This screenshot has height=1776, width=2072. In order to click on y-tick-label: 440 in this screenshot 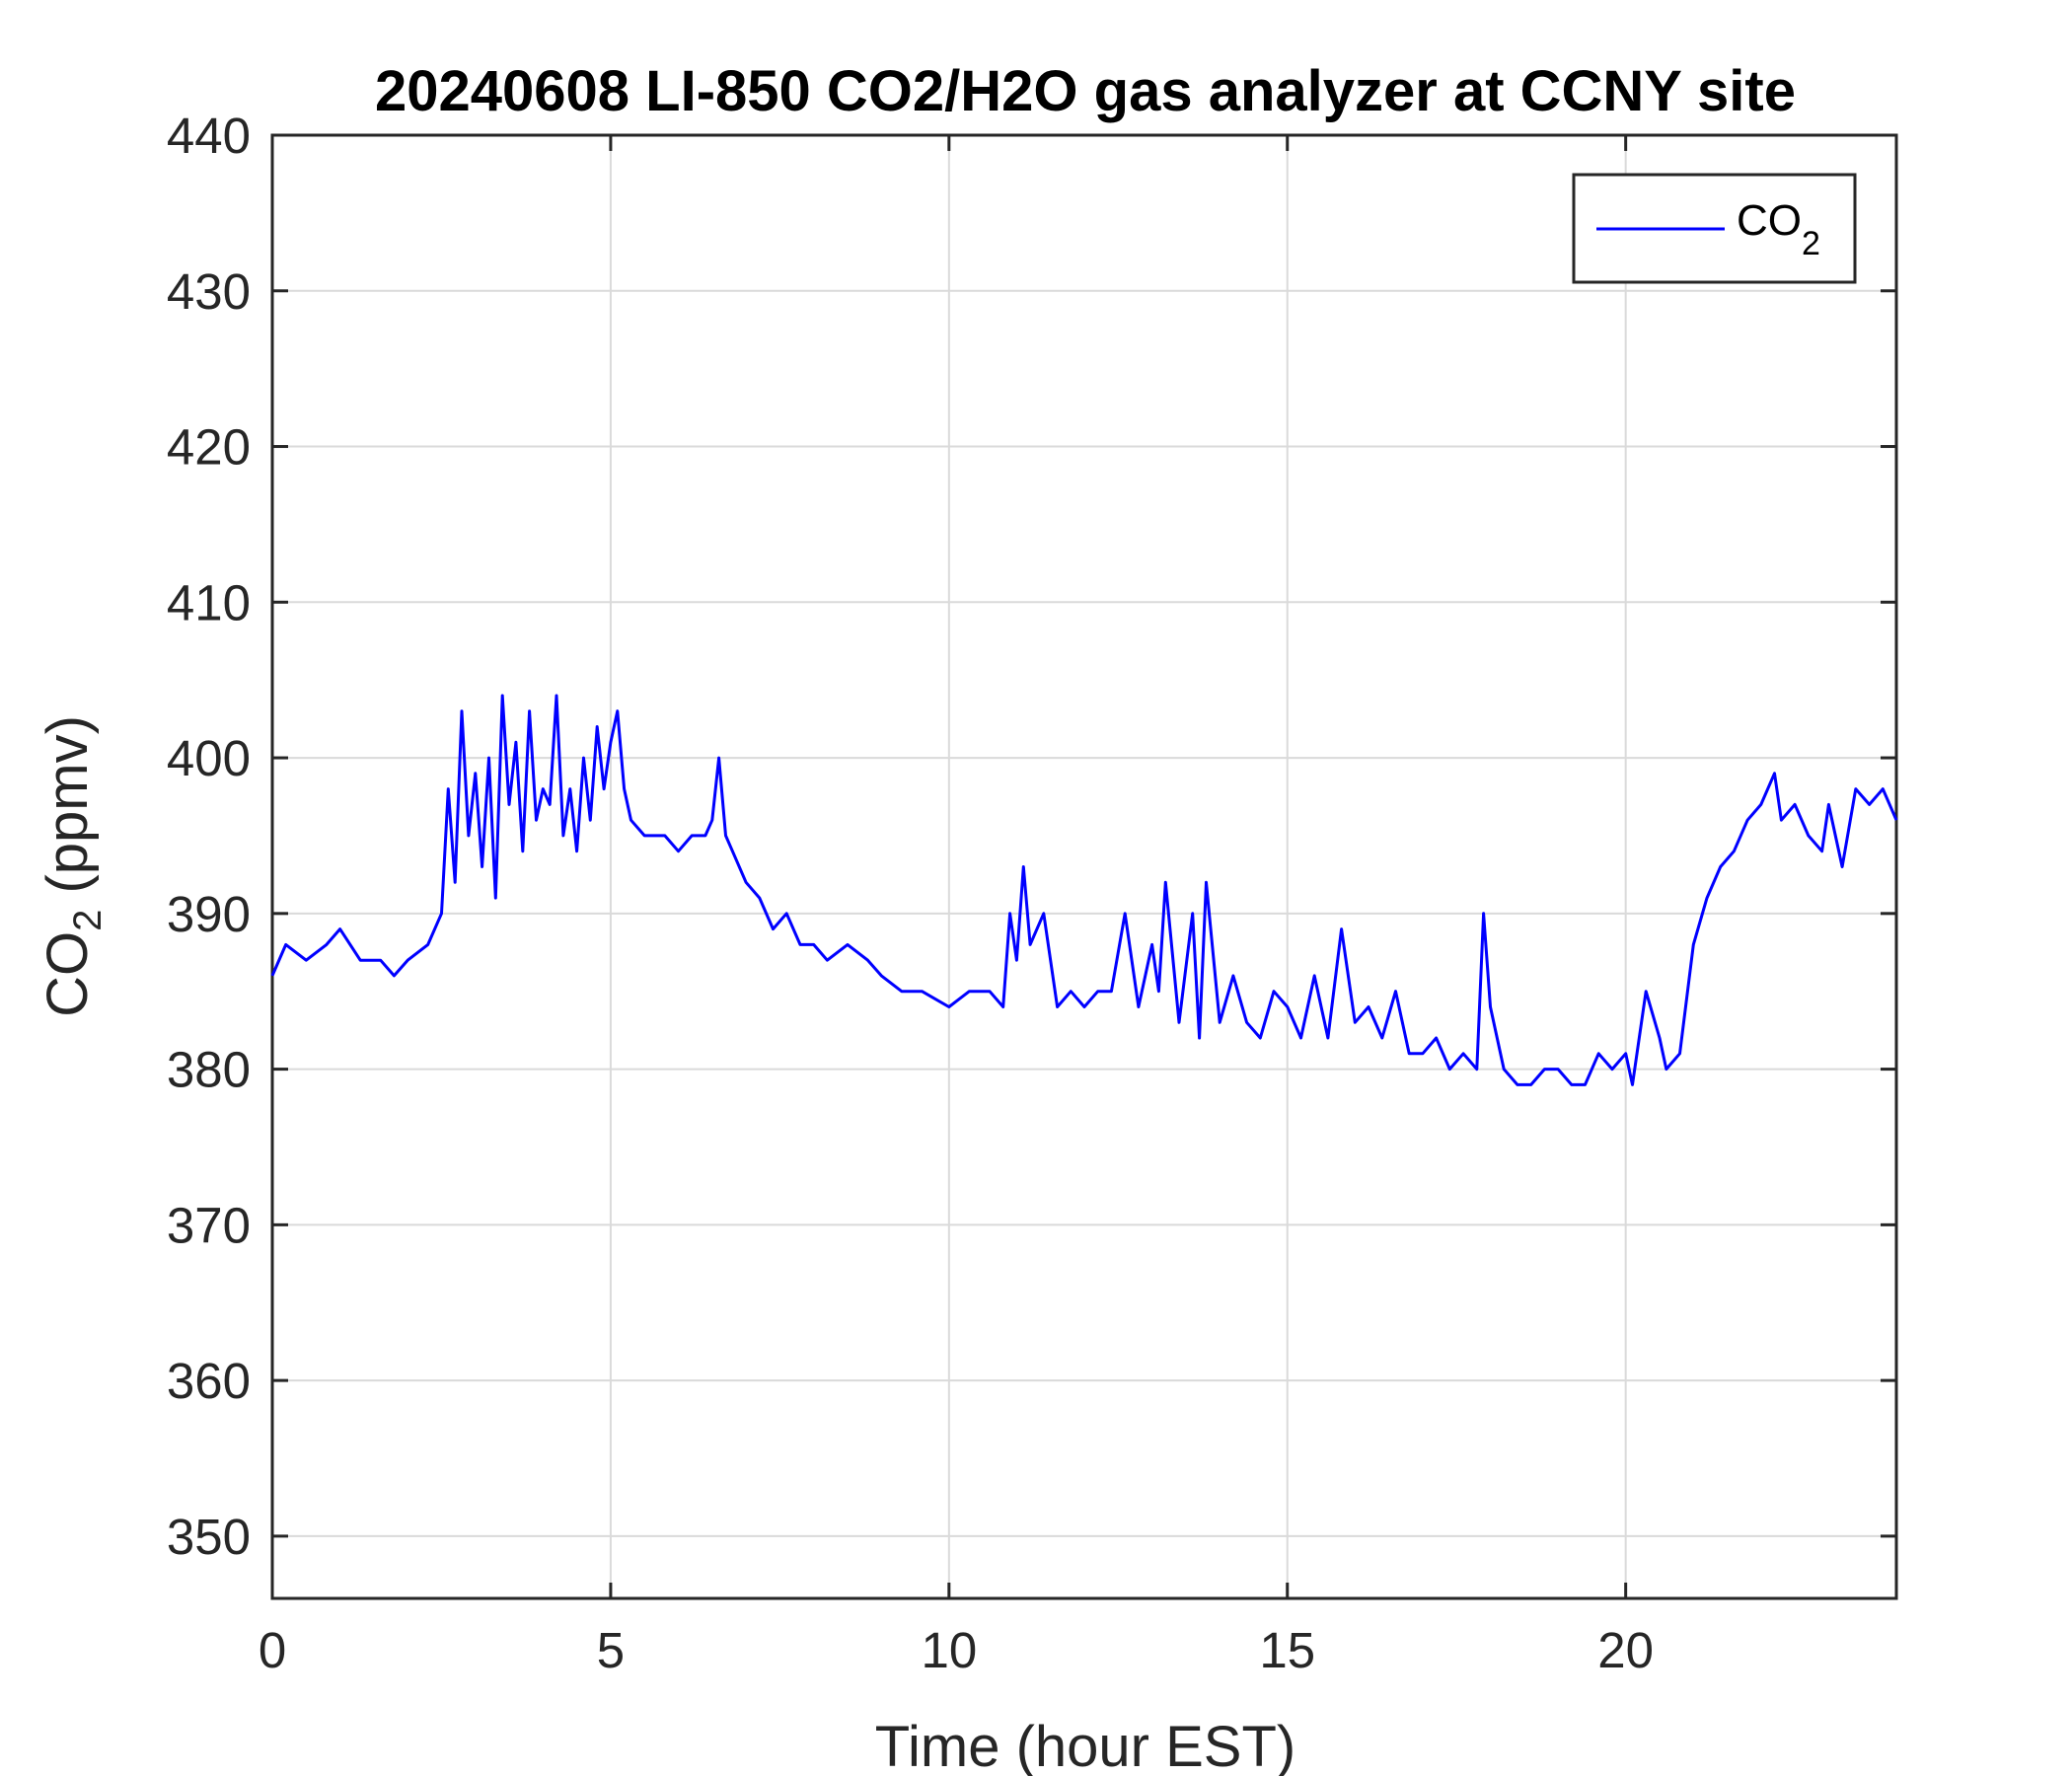, I will do `click(209, 136)`.